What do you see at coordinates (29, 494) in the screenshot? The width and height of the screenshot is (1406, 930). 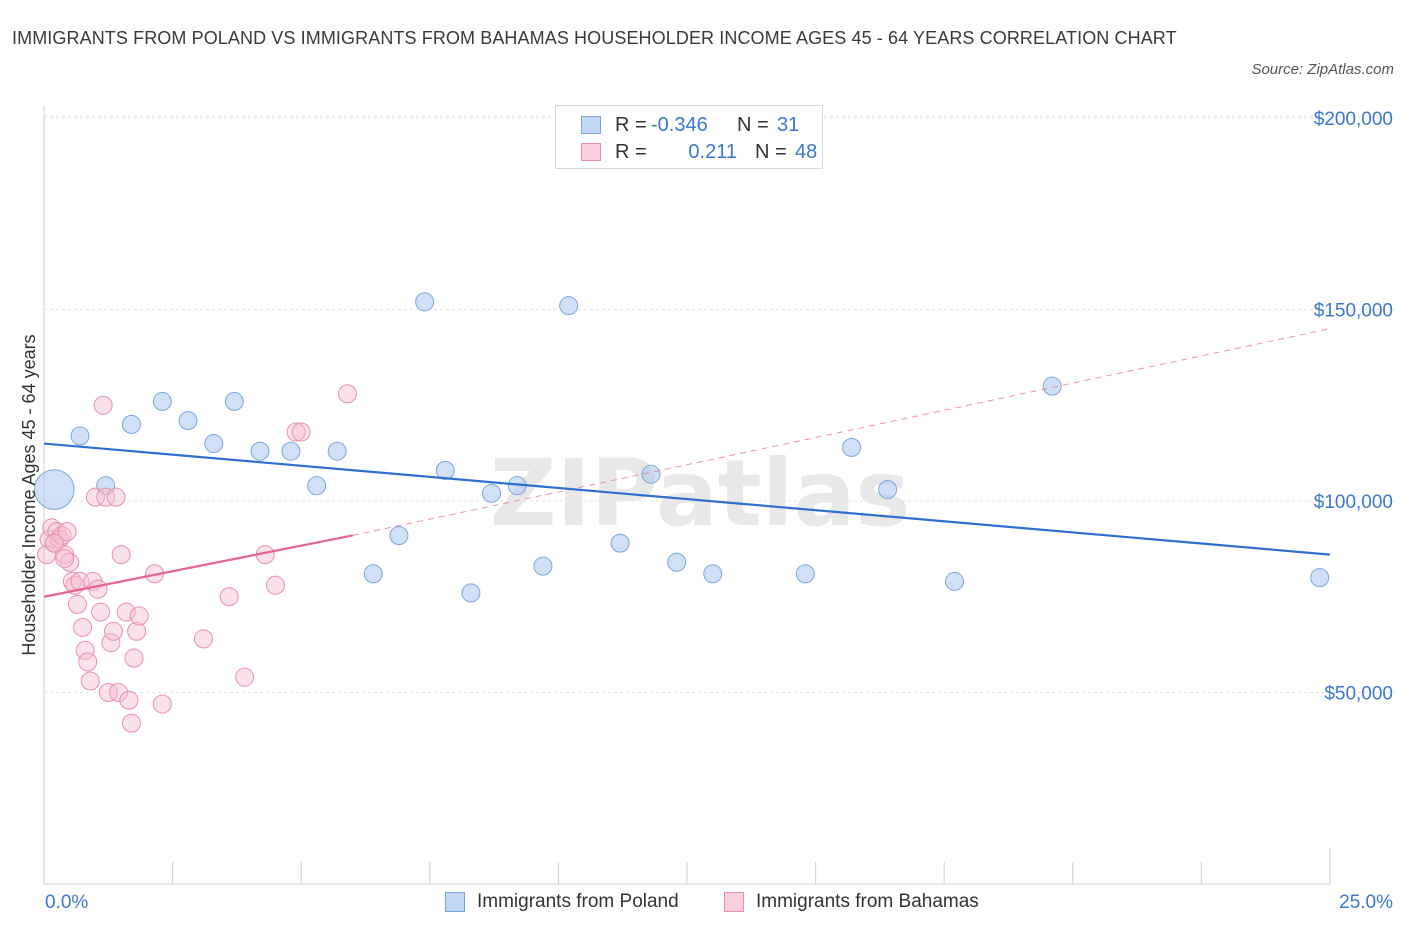 I see `y-axis-label: Householder Income Ages 45 - 64 years` at bounding box center [29, 494].